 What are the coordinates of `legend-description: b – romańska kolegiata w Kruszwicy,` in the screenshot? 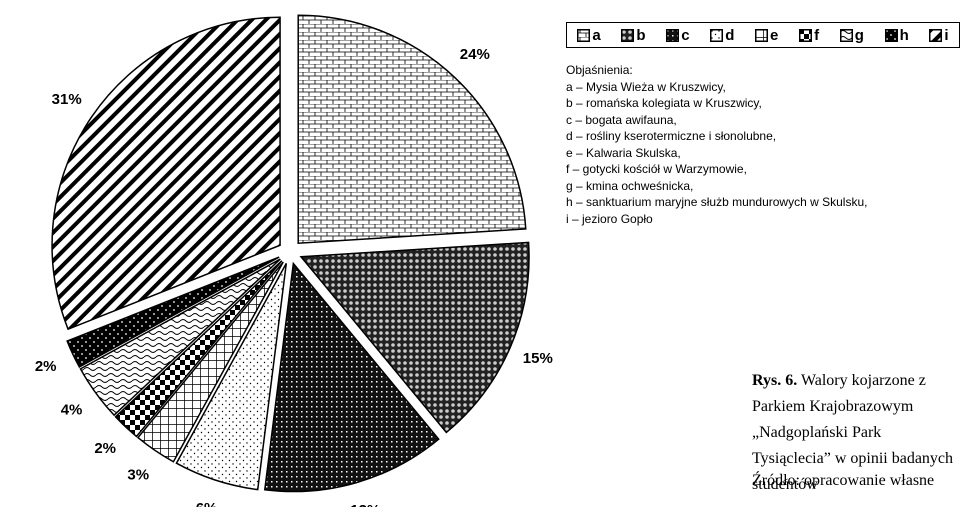 It's located at (664, 103).